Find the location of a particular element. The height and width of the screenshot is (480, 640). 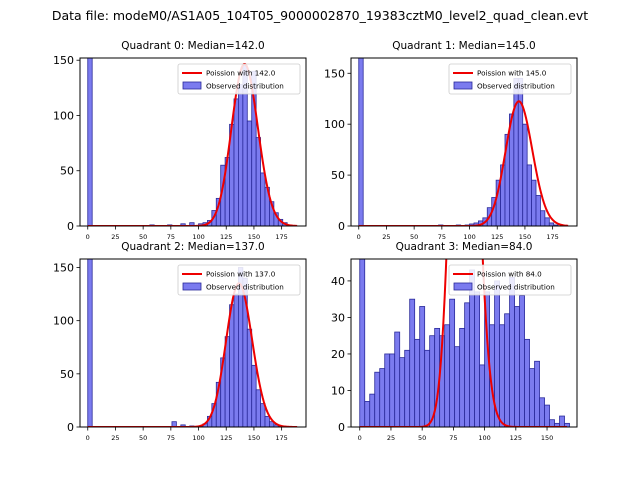

quadrant-2-title: Quadrant 2: Median=137.0 is located at coordinates (192, 247).